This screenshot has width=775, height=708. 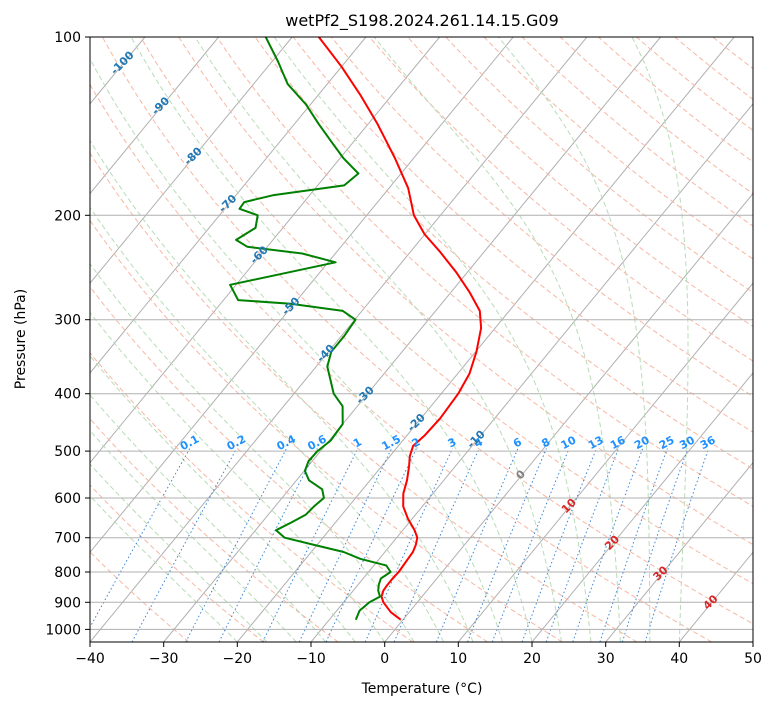 What do you see at coordinates (238, 659) in the screenshot?
I see `x-tick-label: −20` at bounding box center [238, 659].